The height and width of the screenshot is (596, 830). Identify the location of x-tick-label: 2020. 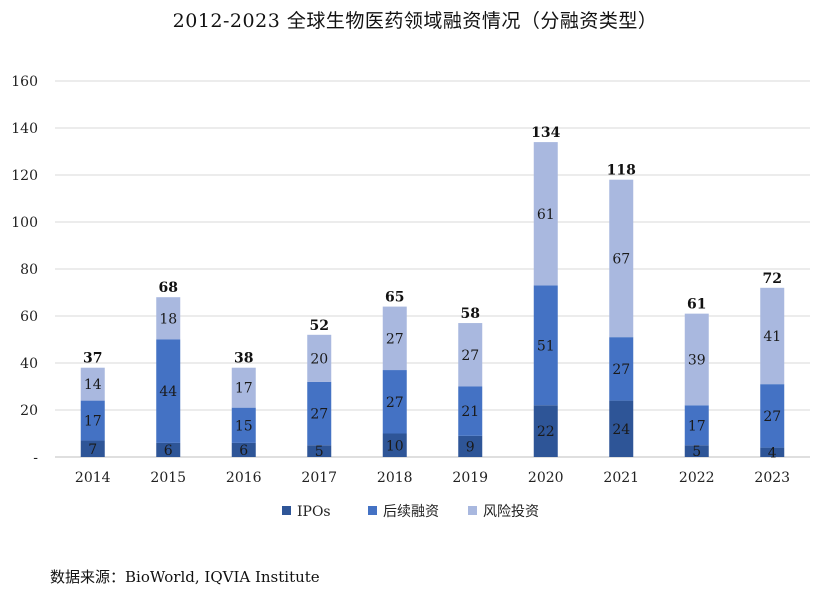
(546, 478).